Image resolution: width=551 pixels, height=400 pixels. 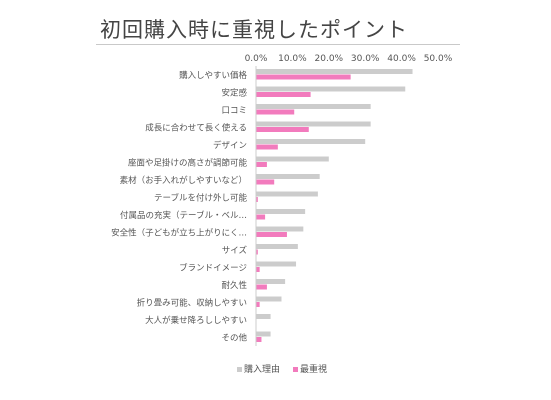 I want to click on x-tick-label: 40.0%, so click(x=401, y=59).